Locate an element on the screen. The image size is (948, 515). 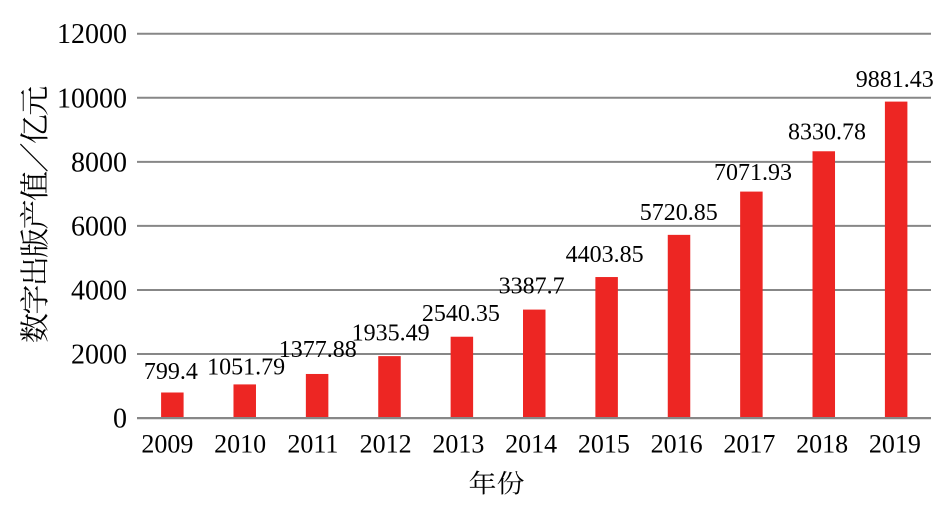
svg-text: 2016 is located at coordinates (677, 444).